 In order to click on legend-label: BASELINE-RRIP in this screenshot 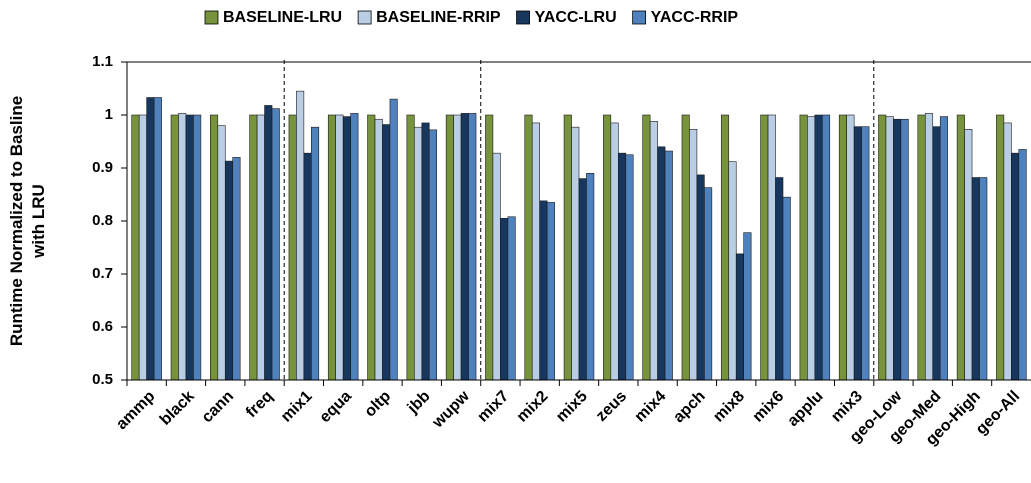, I will do `click(438, 17)`.